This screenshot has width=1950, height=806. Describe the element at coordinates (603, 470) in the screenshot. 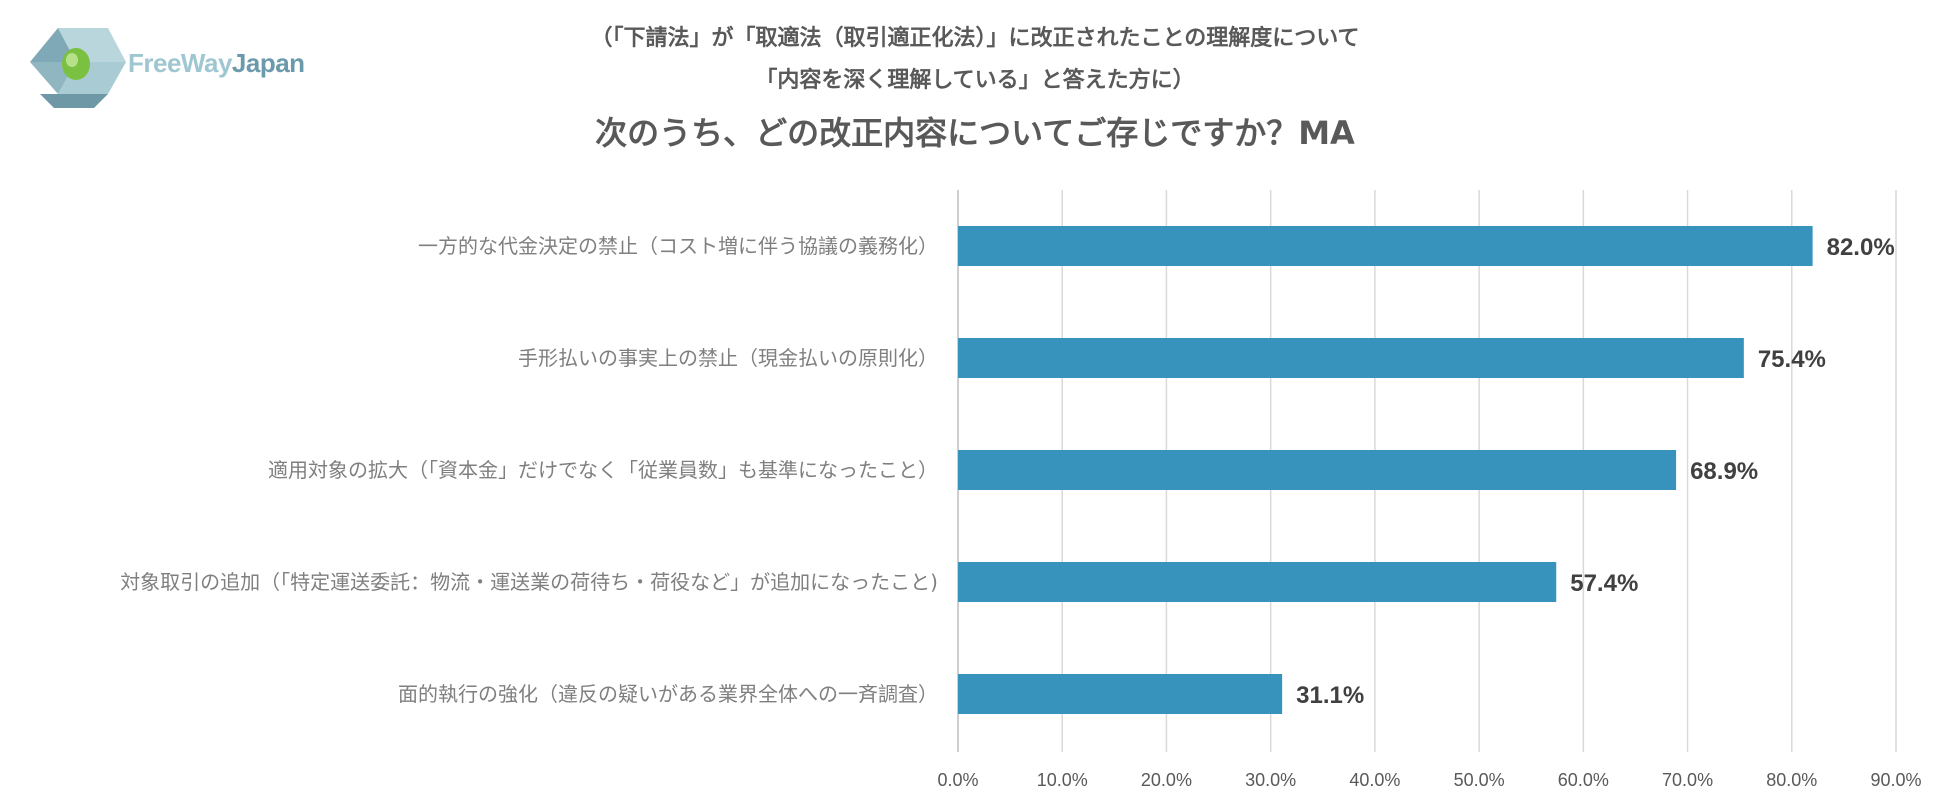

I see `category-label: 適用対象の拡大（「資本金」だけでなく「従業員数」も基準になったこと）` at that location.